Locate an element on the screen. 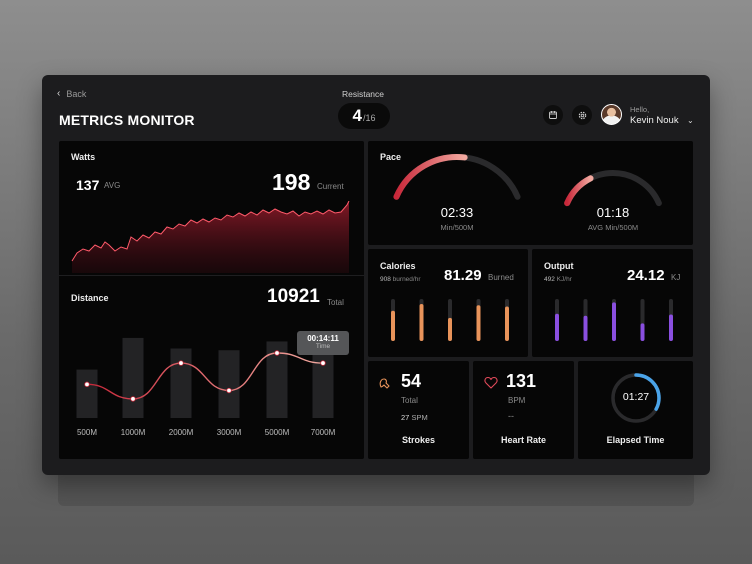 This screenshot has width=752, height=564. pace-gauge-fill is located at coordinates (430, 177).